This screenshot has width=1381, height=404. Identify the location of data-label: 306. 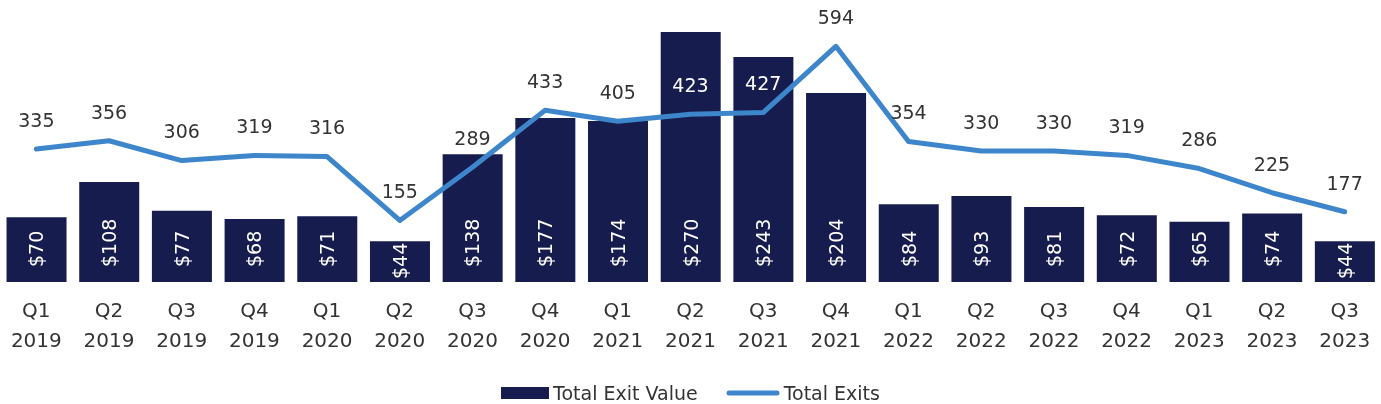
(181, 131).